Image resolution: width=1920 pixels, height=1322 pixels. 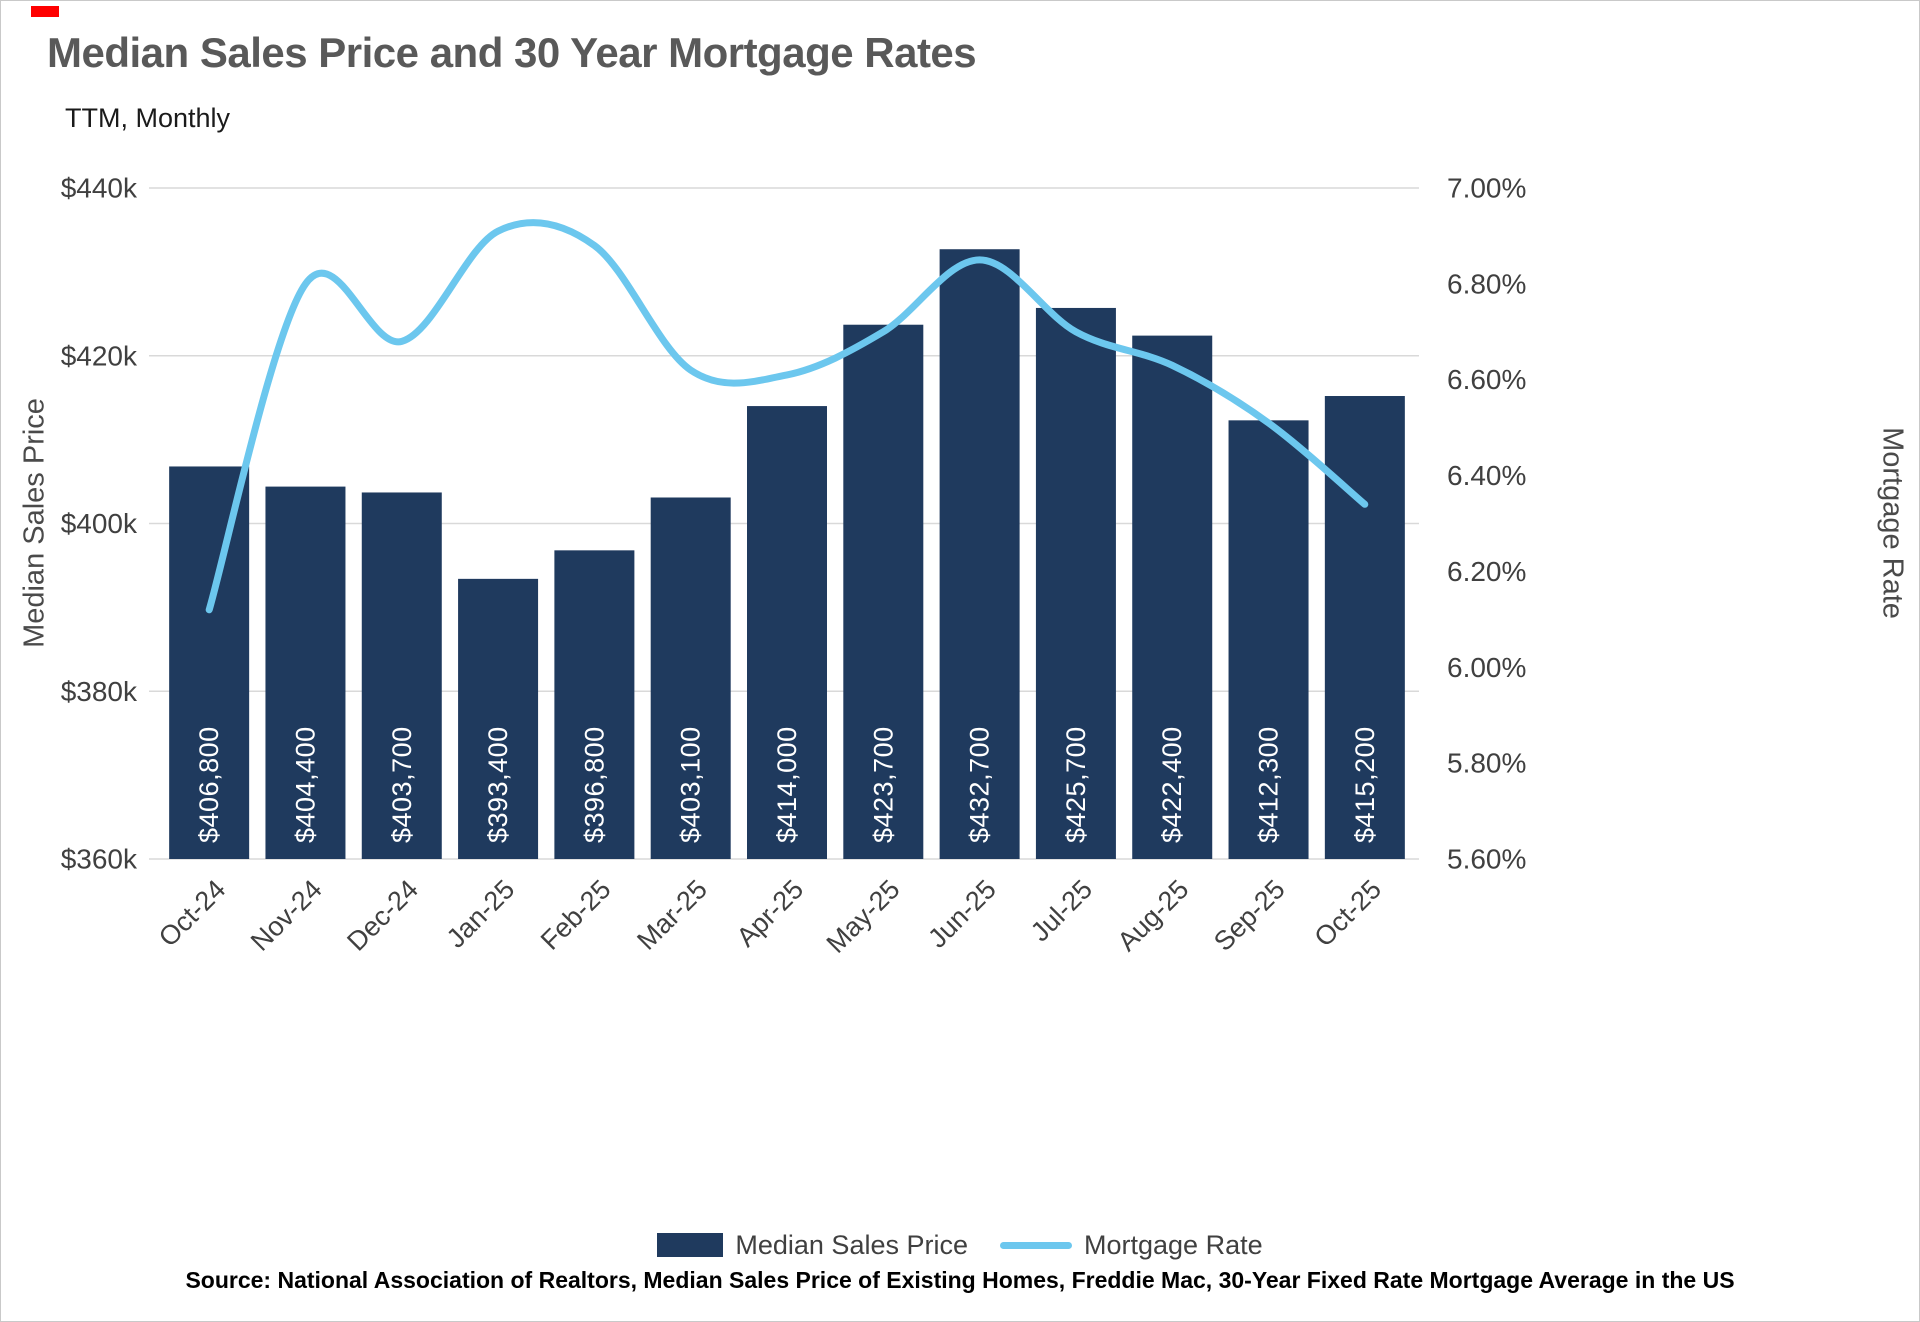 I want to click on x-axis-tick-label: Jul-25, so click(x=1061, y=910).